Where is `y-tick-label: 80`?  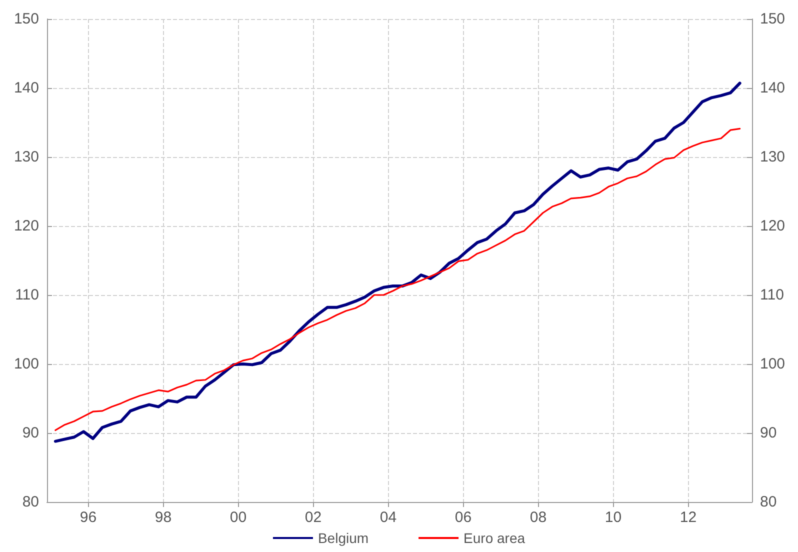
y-tick-label: 80 is located at coordinates (30, 502).